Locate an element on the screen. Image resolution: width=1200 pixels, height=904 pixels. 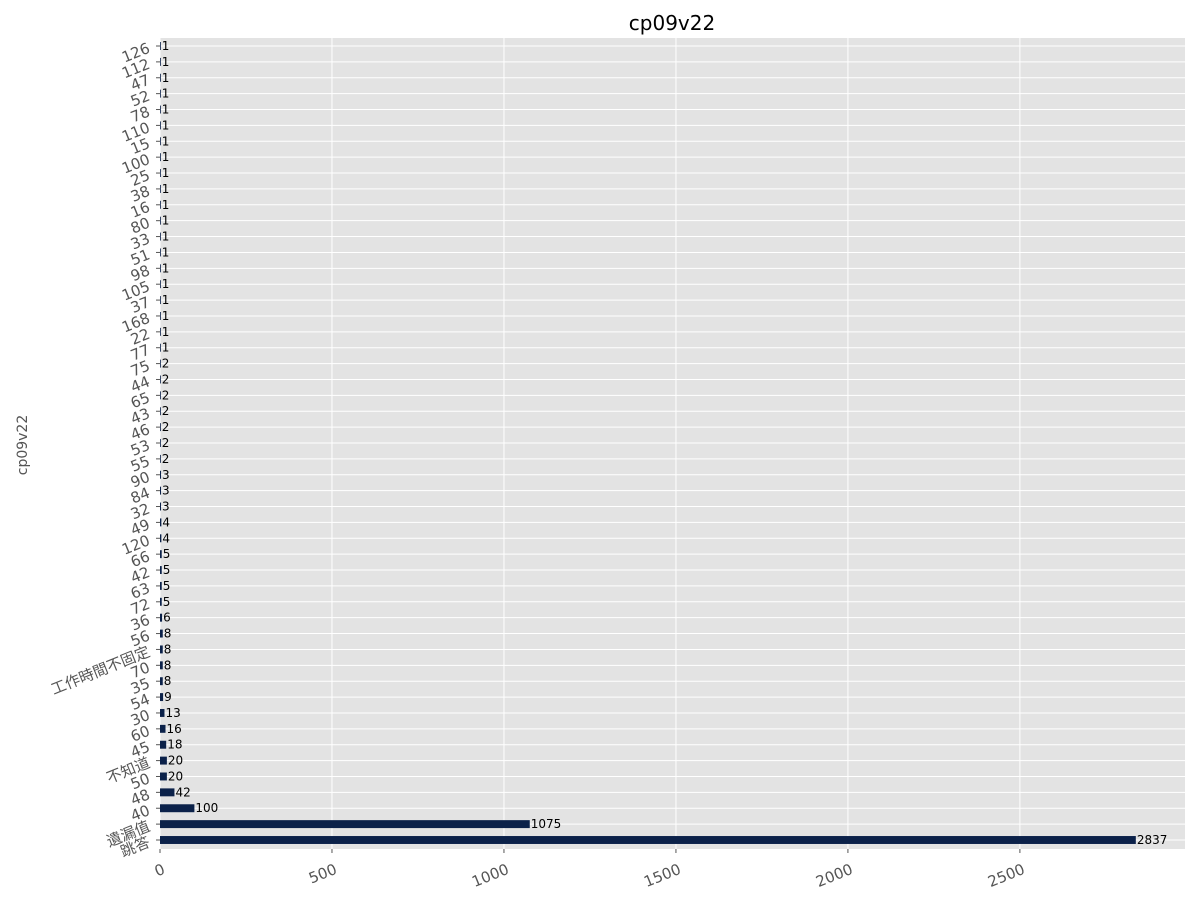
bar-value-label: 18 is located at coordinates (174, 745).